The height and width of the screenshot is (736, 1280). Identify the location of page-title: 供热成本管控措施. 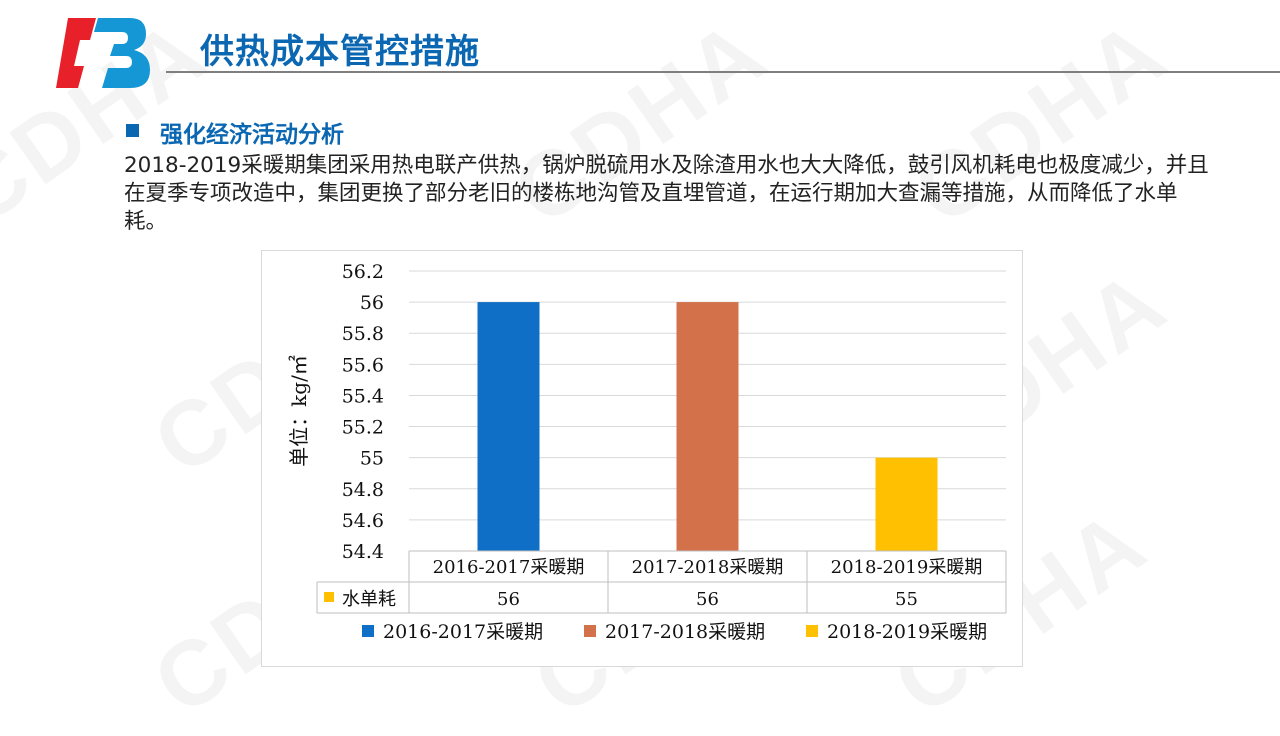
(340, 52).